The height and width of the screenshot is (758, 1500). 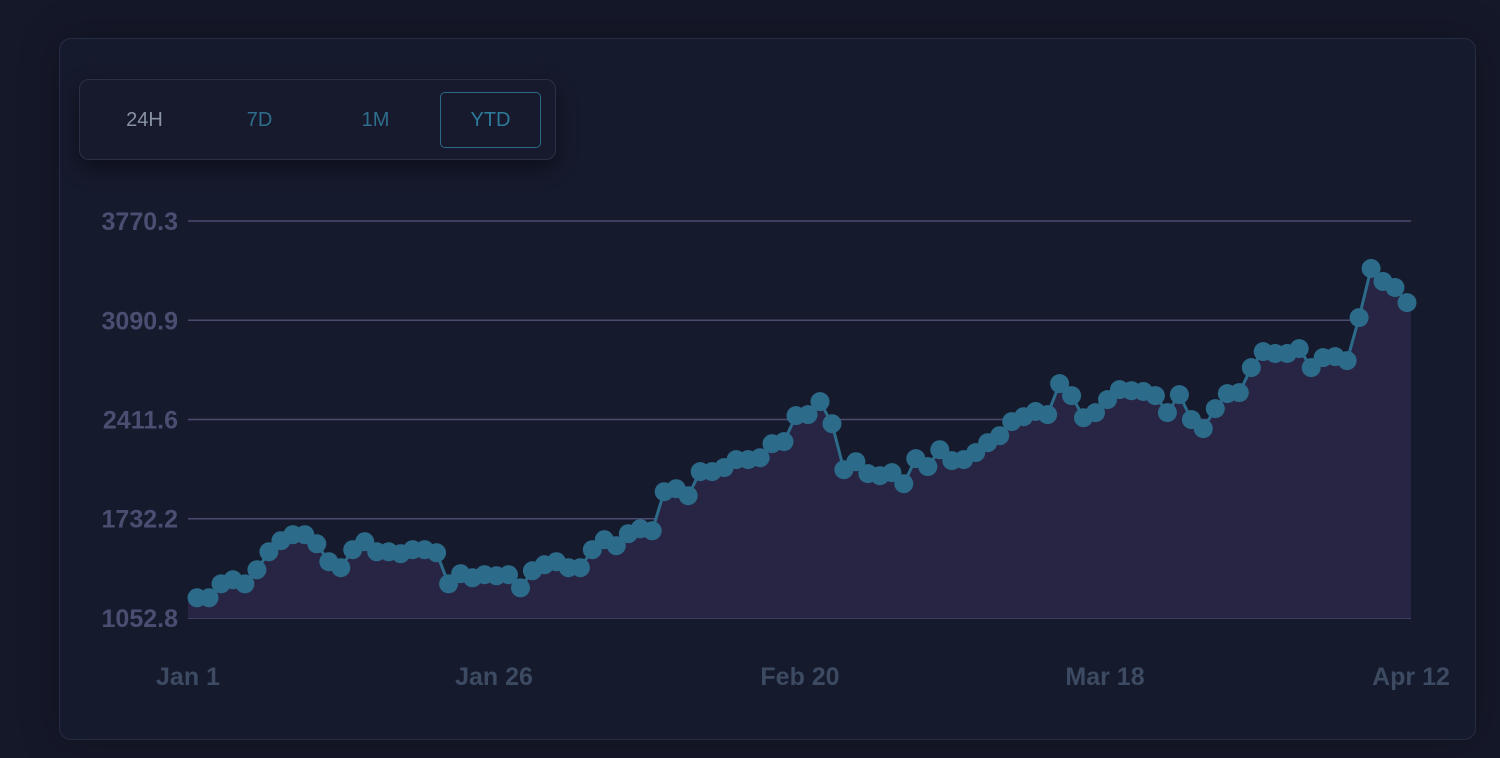 What do you see at coordinates (494, 677) in the screenshot?
I see `x-tick-label: Jan 26` at bounding box center [494, 677].